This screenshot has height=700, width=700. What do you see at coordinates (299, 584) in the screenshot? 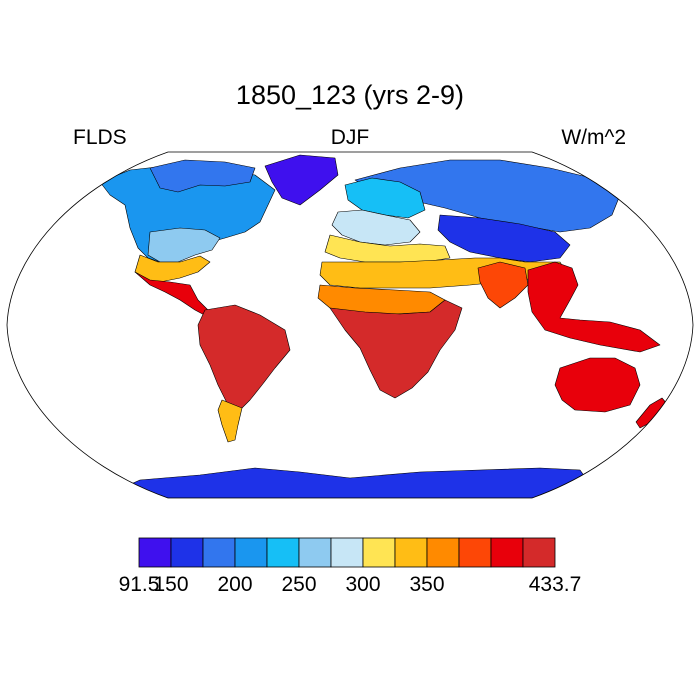
I see `colorbar-tick-label: 250` at bounding box center [299, 584].